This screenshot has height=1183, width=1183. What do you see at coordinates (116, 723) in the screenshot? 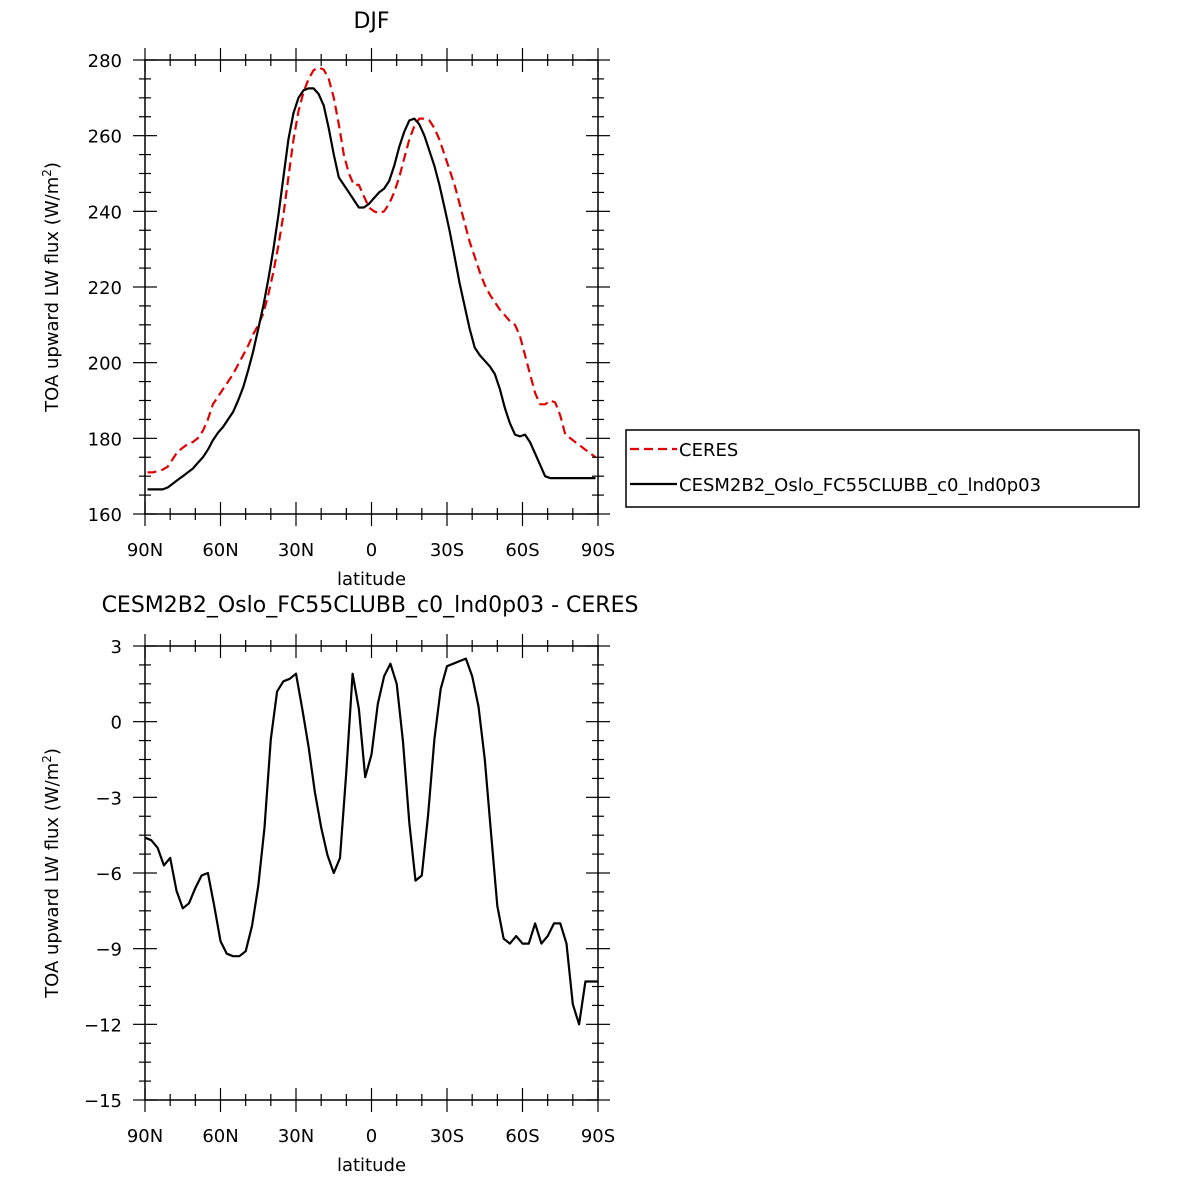
I see `y-tick-label: 0` at bounding box center [116, 723].